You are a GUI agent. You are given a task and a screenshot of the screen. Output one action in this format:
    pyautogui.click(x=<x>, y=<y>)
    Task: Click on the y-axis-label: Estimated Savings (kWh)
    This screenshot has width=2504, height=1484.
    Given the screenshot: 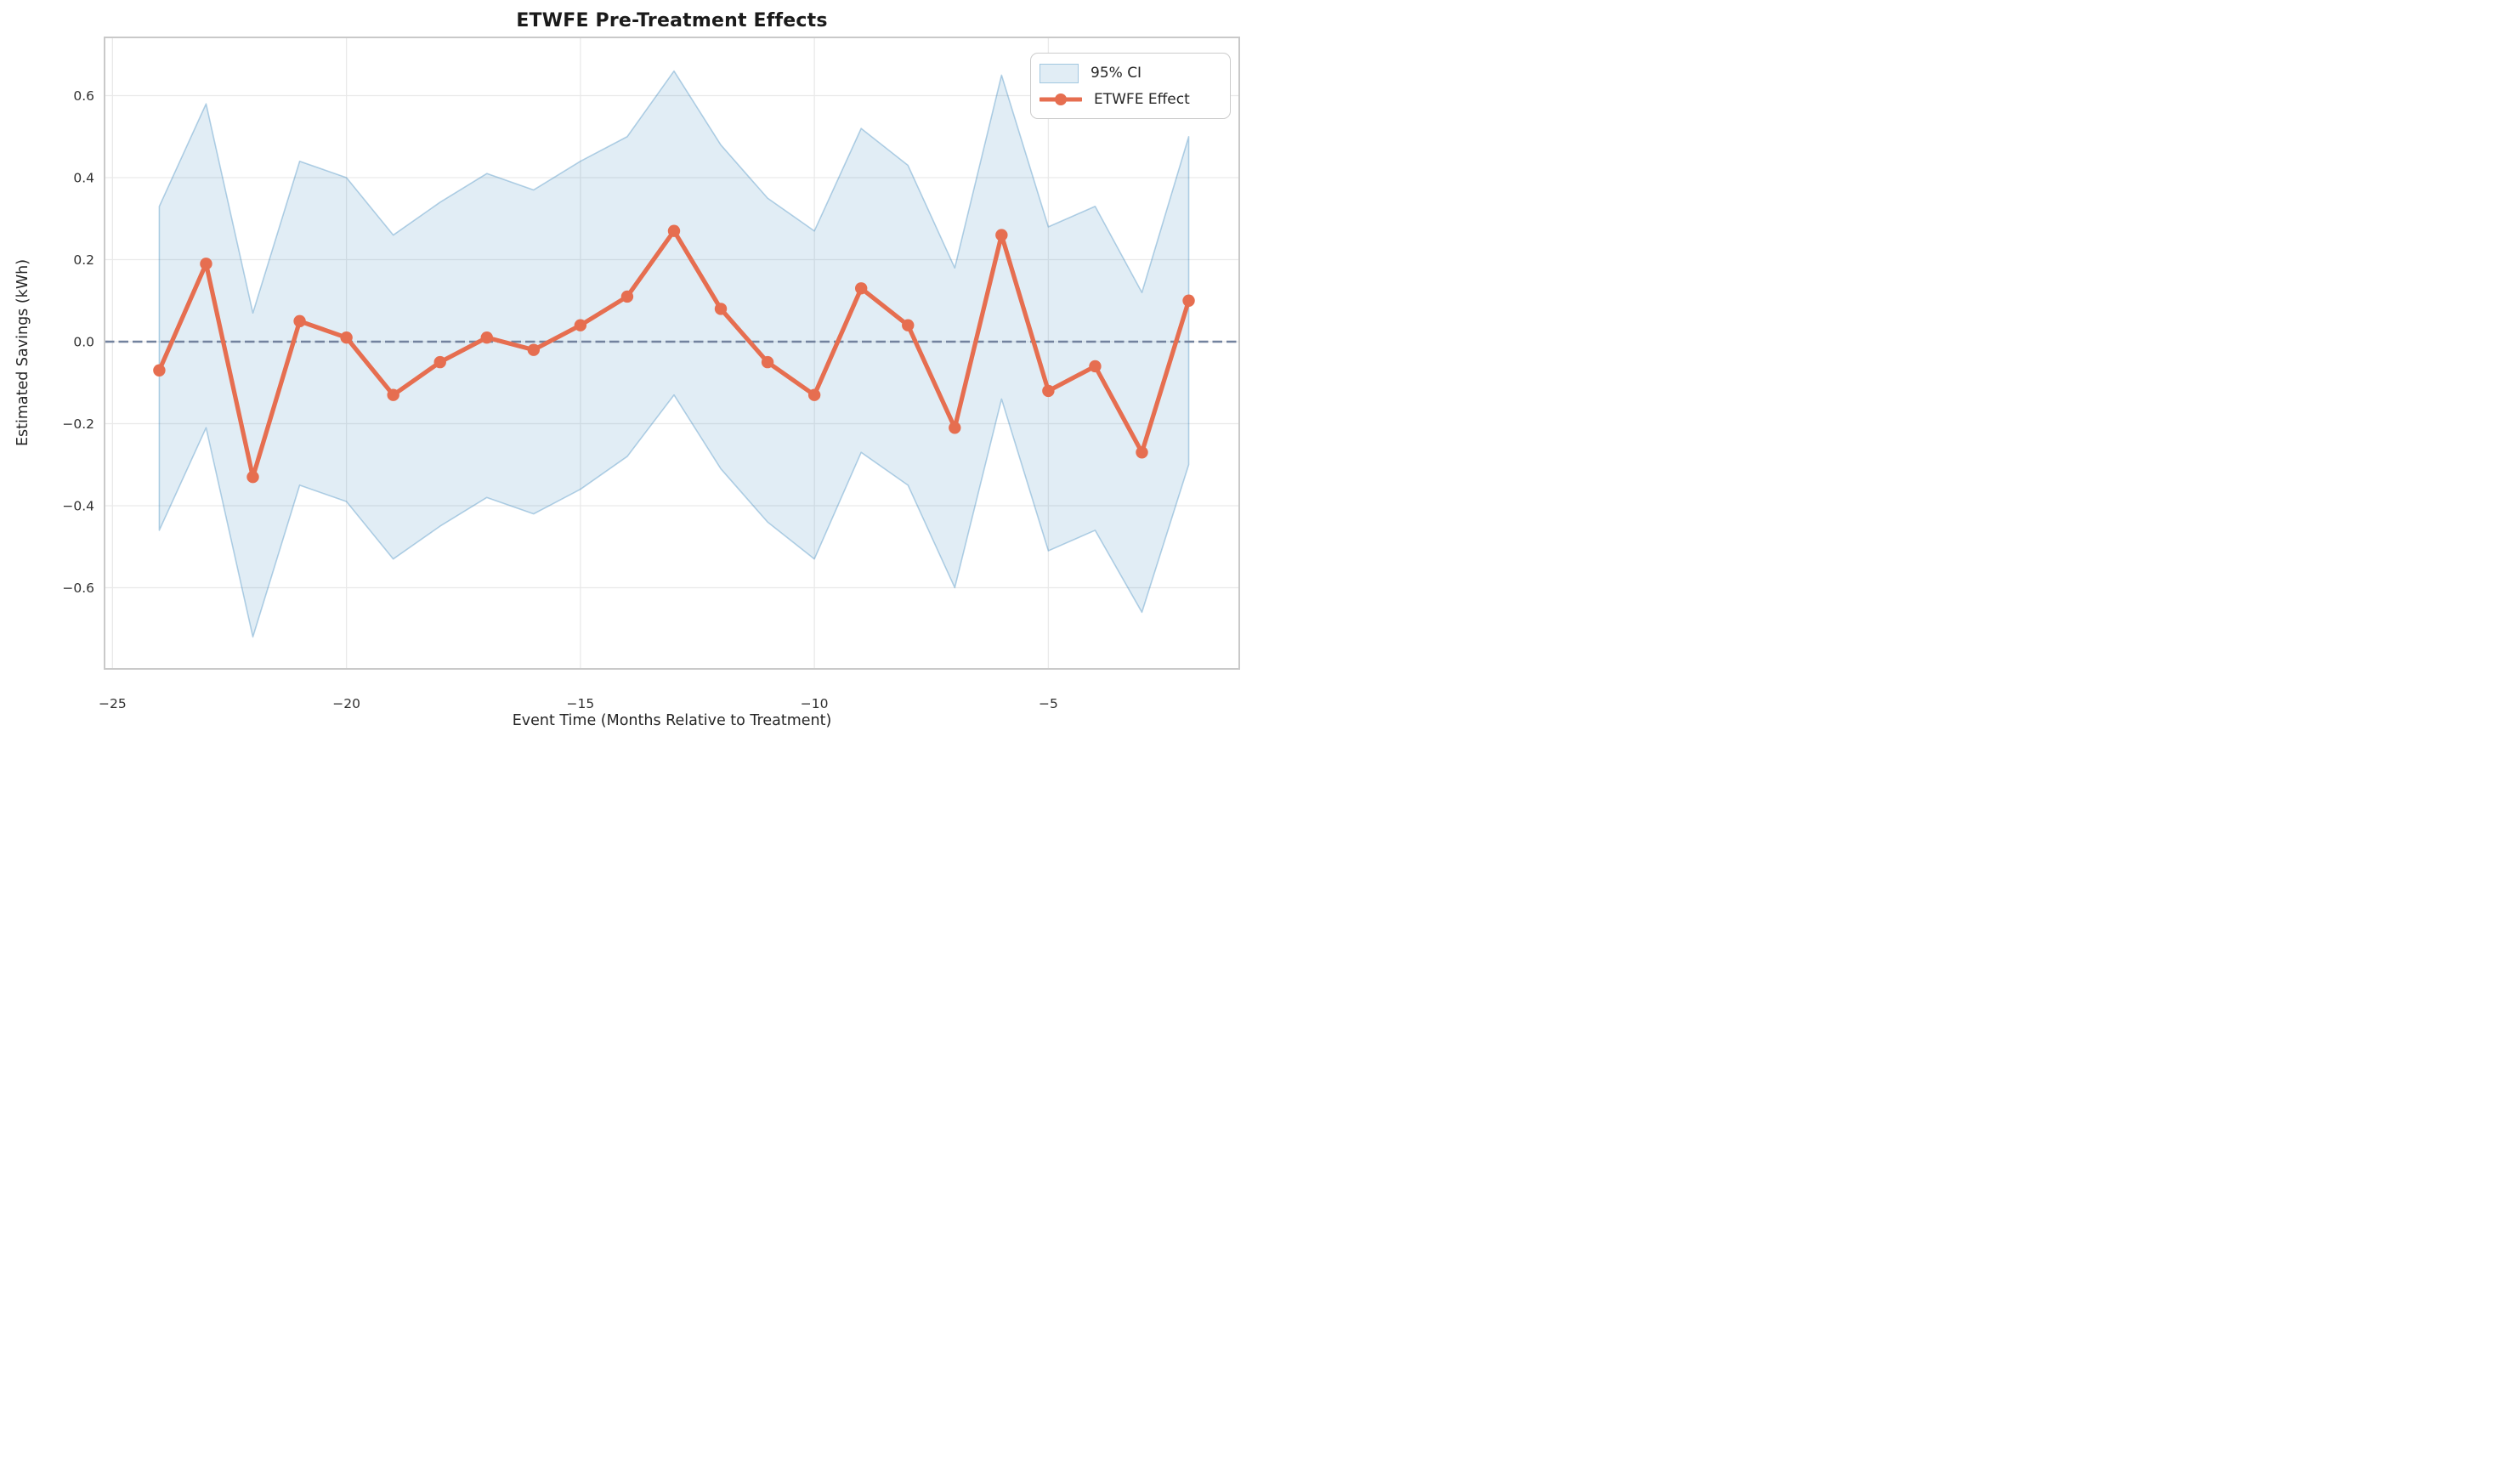 What is the action you would take?
    pyautogui.click(x=22, y=352)
    